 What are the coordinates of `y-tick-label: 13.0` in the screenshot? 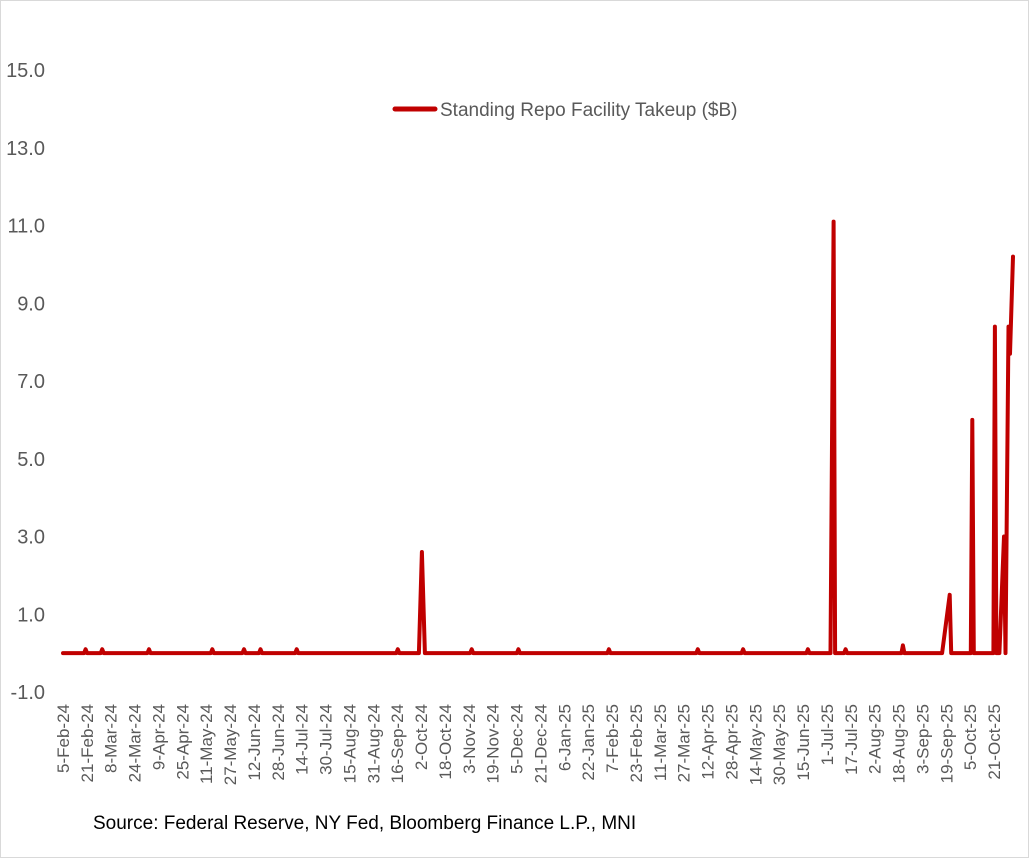 It's located at (25, 149).